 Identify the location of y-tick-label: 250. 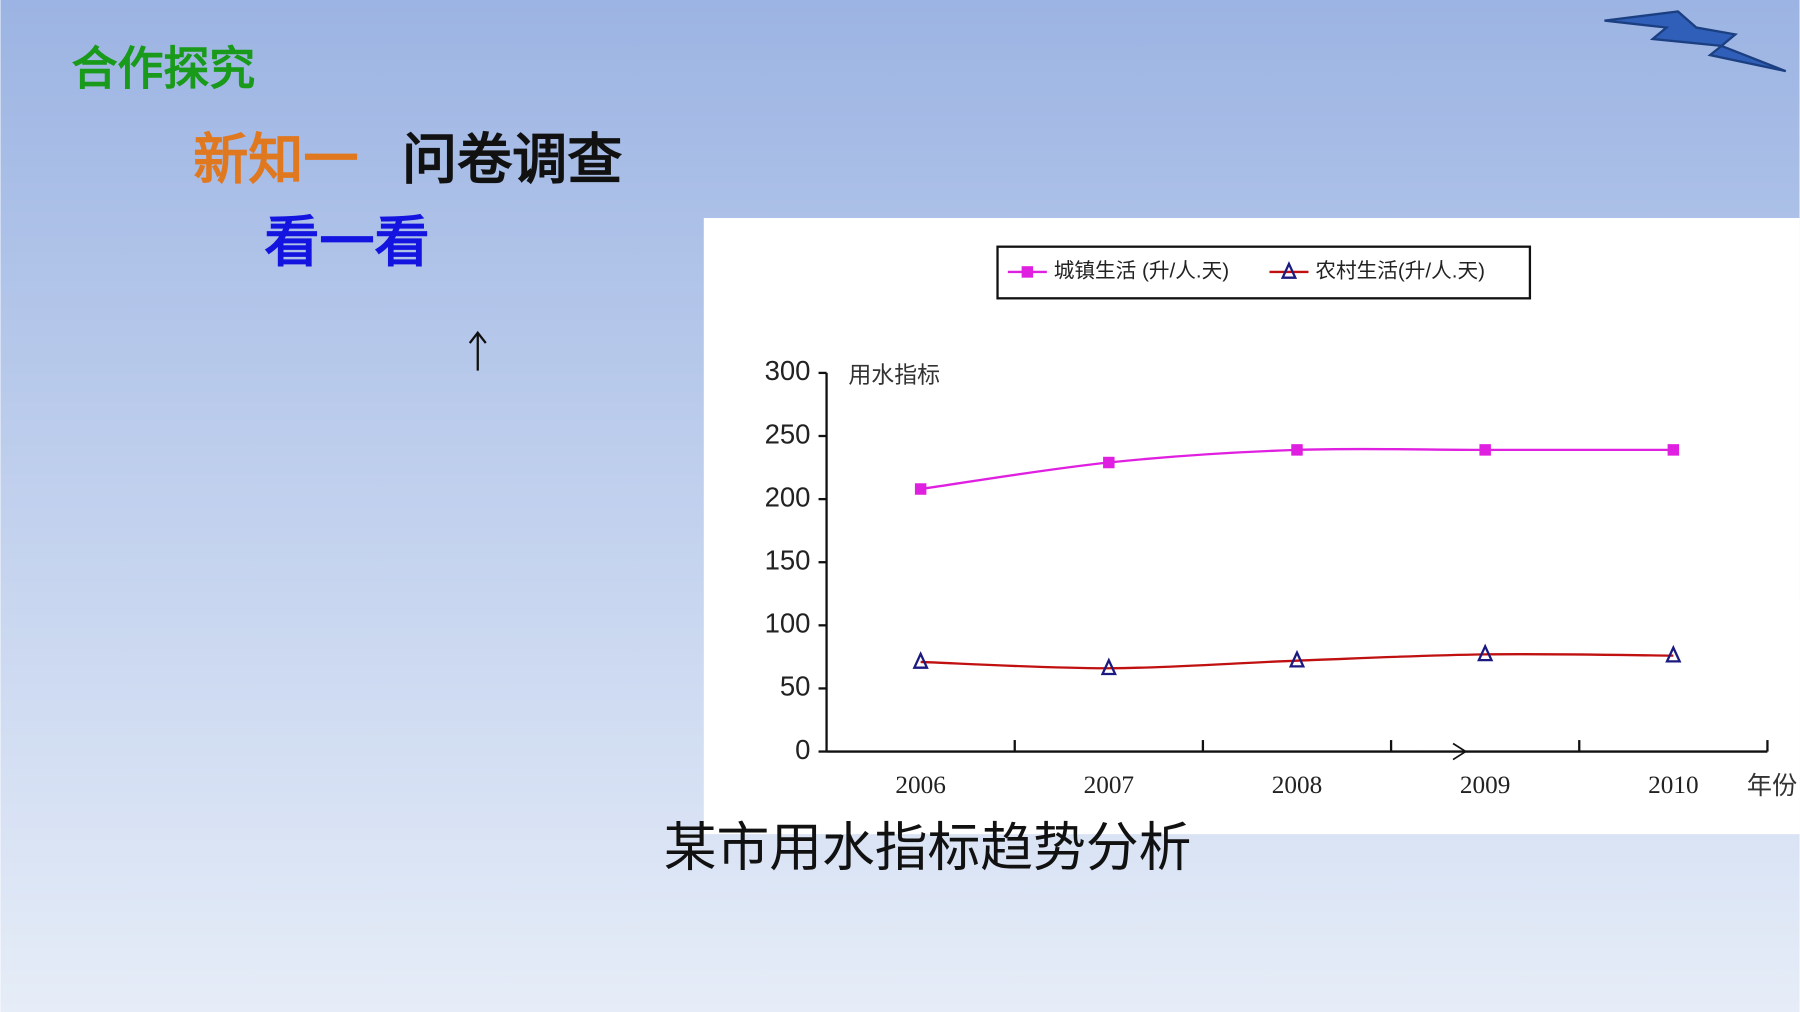
(788, 433).